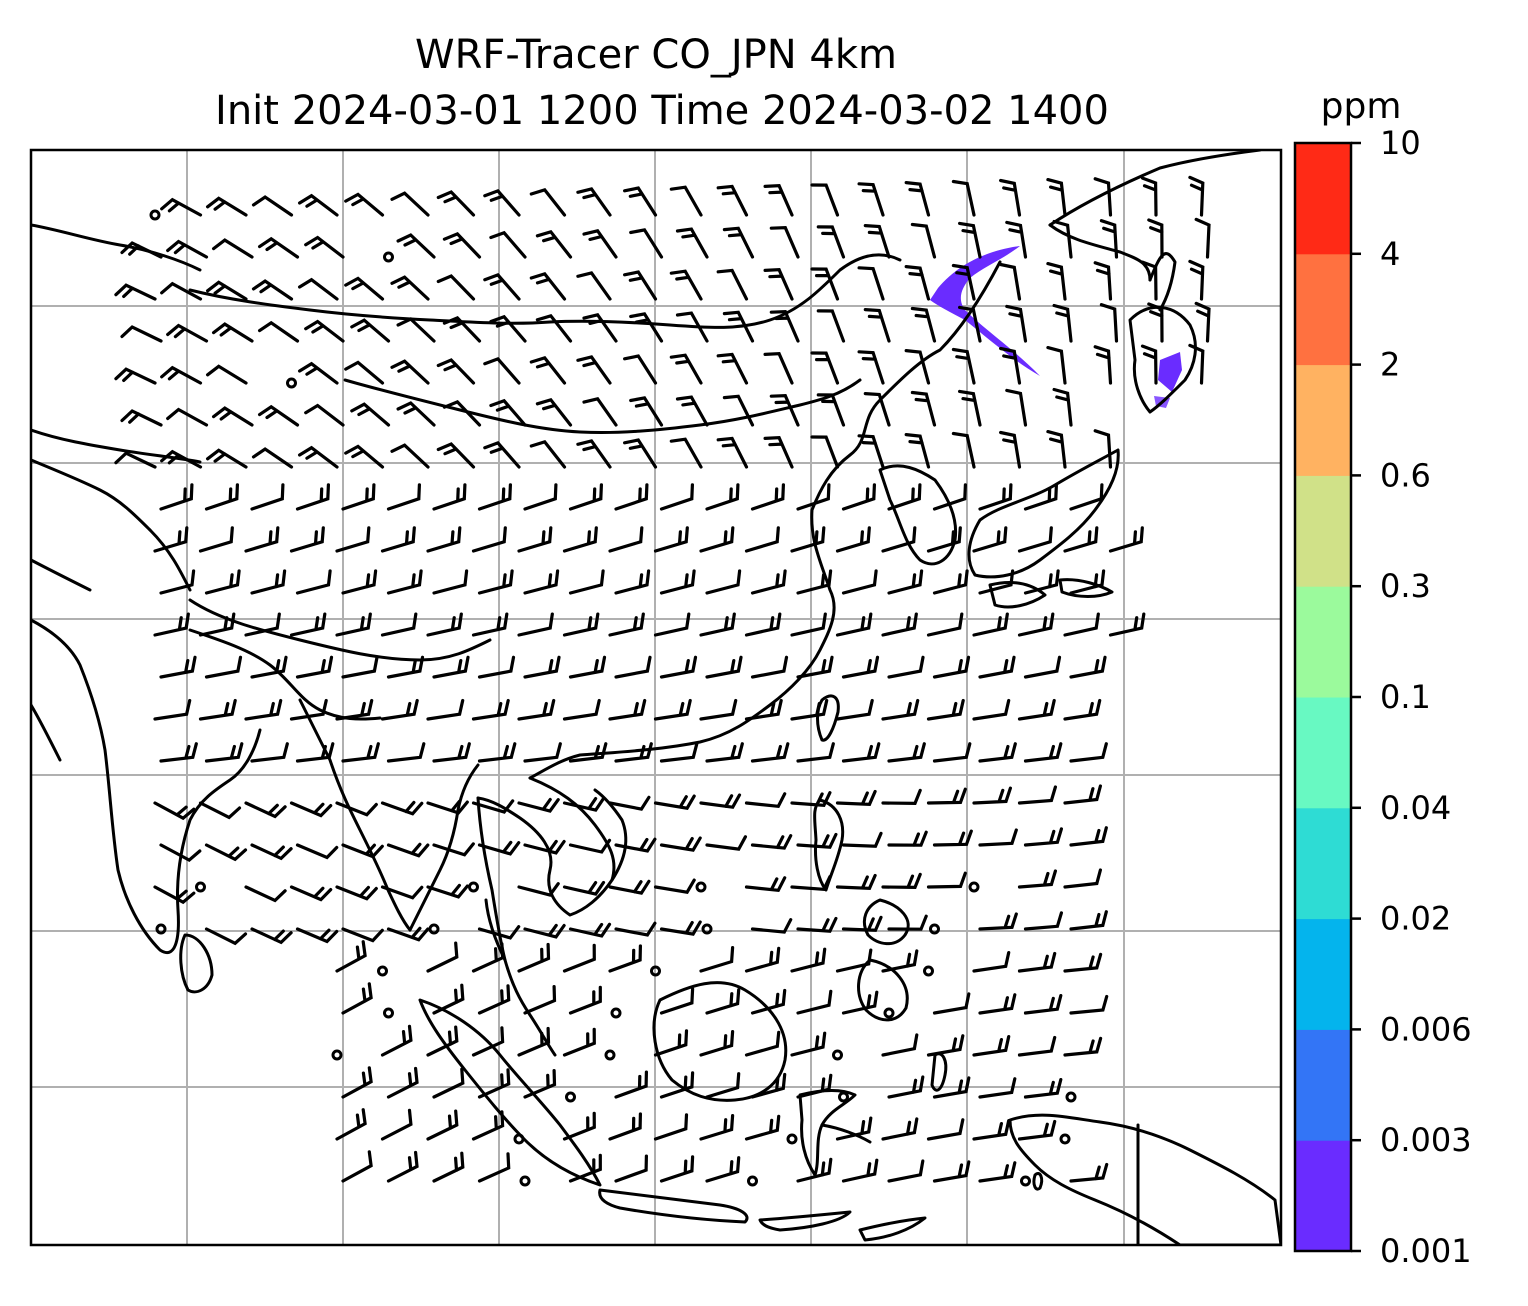  I want to click on colorbar-tick-label: 0.02, so click(1415, 919).